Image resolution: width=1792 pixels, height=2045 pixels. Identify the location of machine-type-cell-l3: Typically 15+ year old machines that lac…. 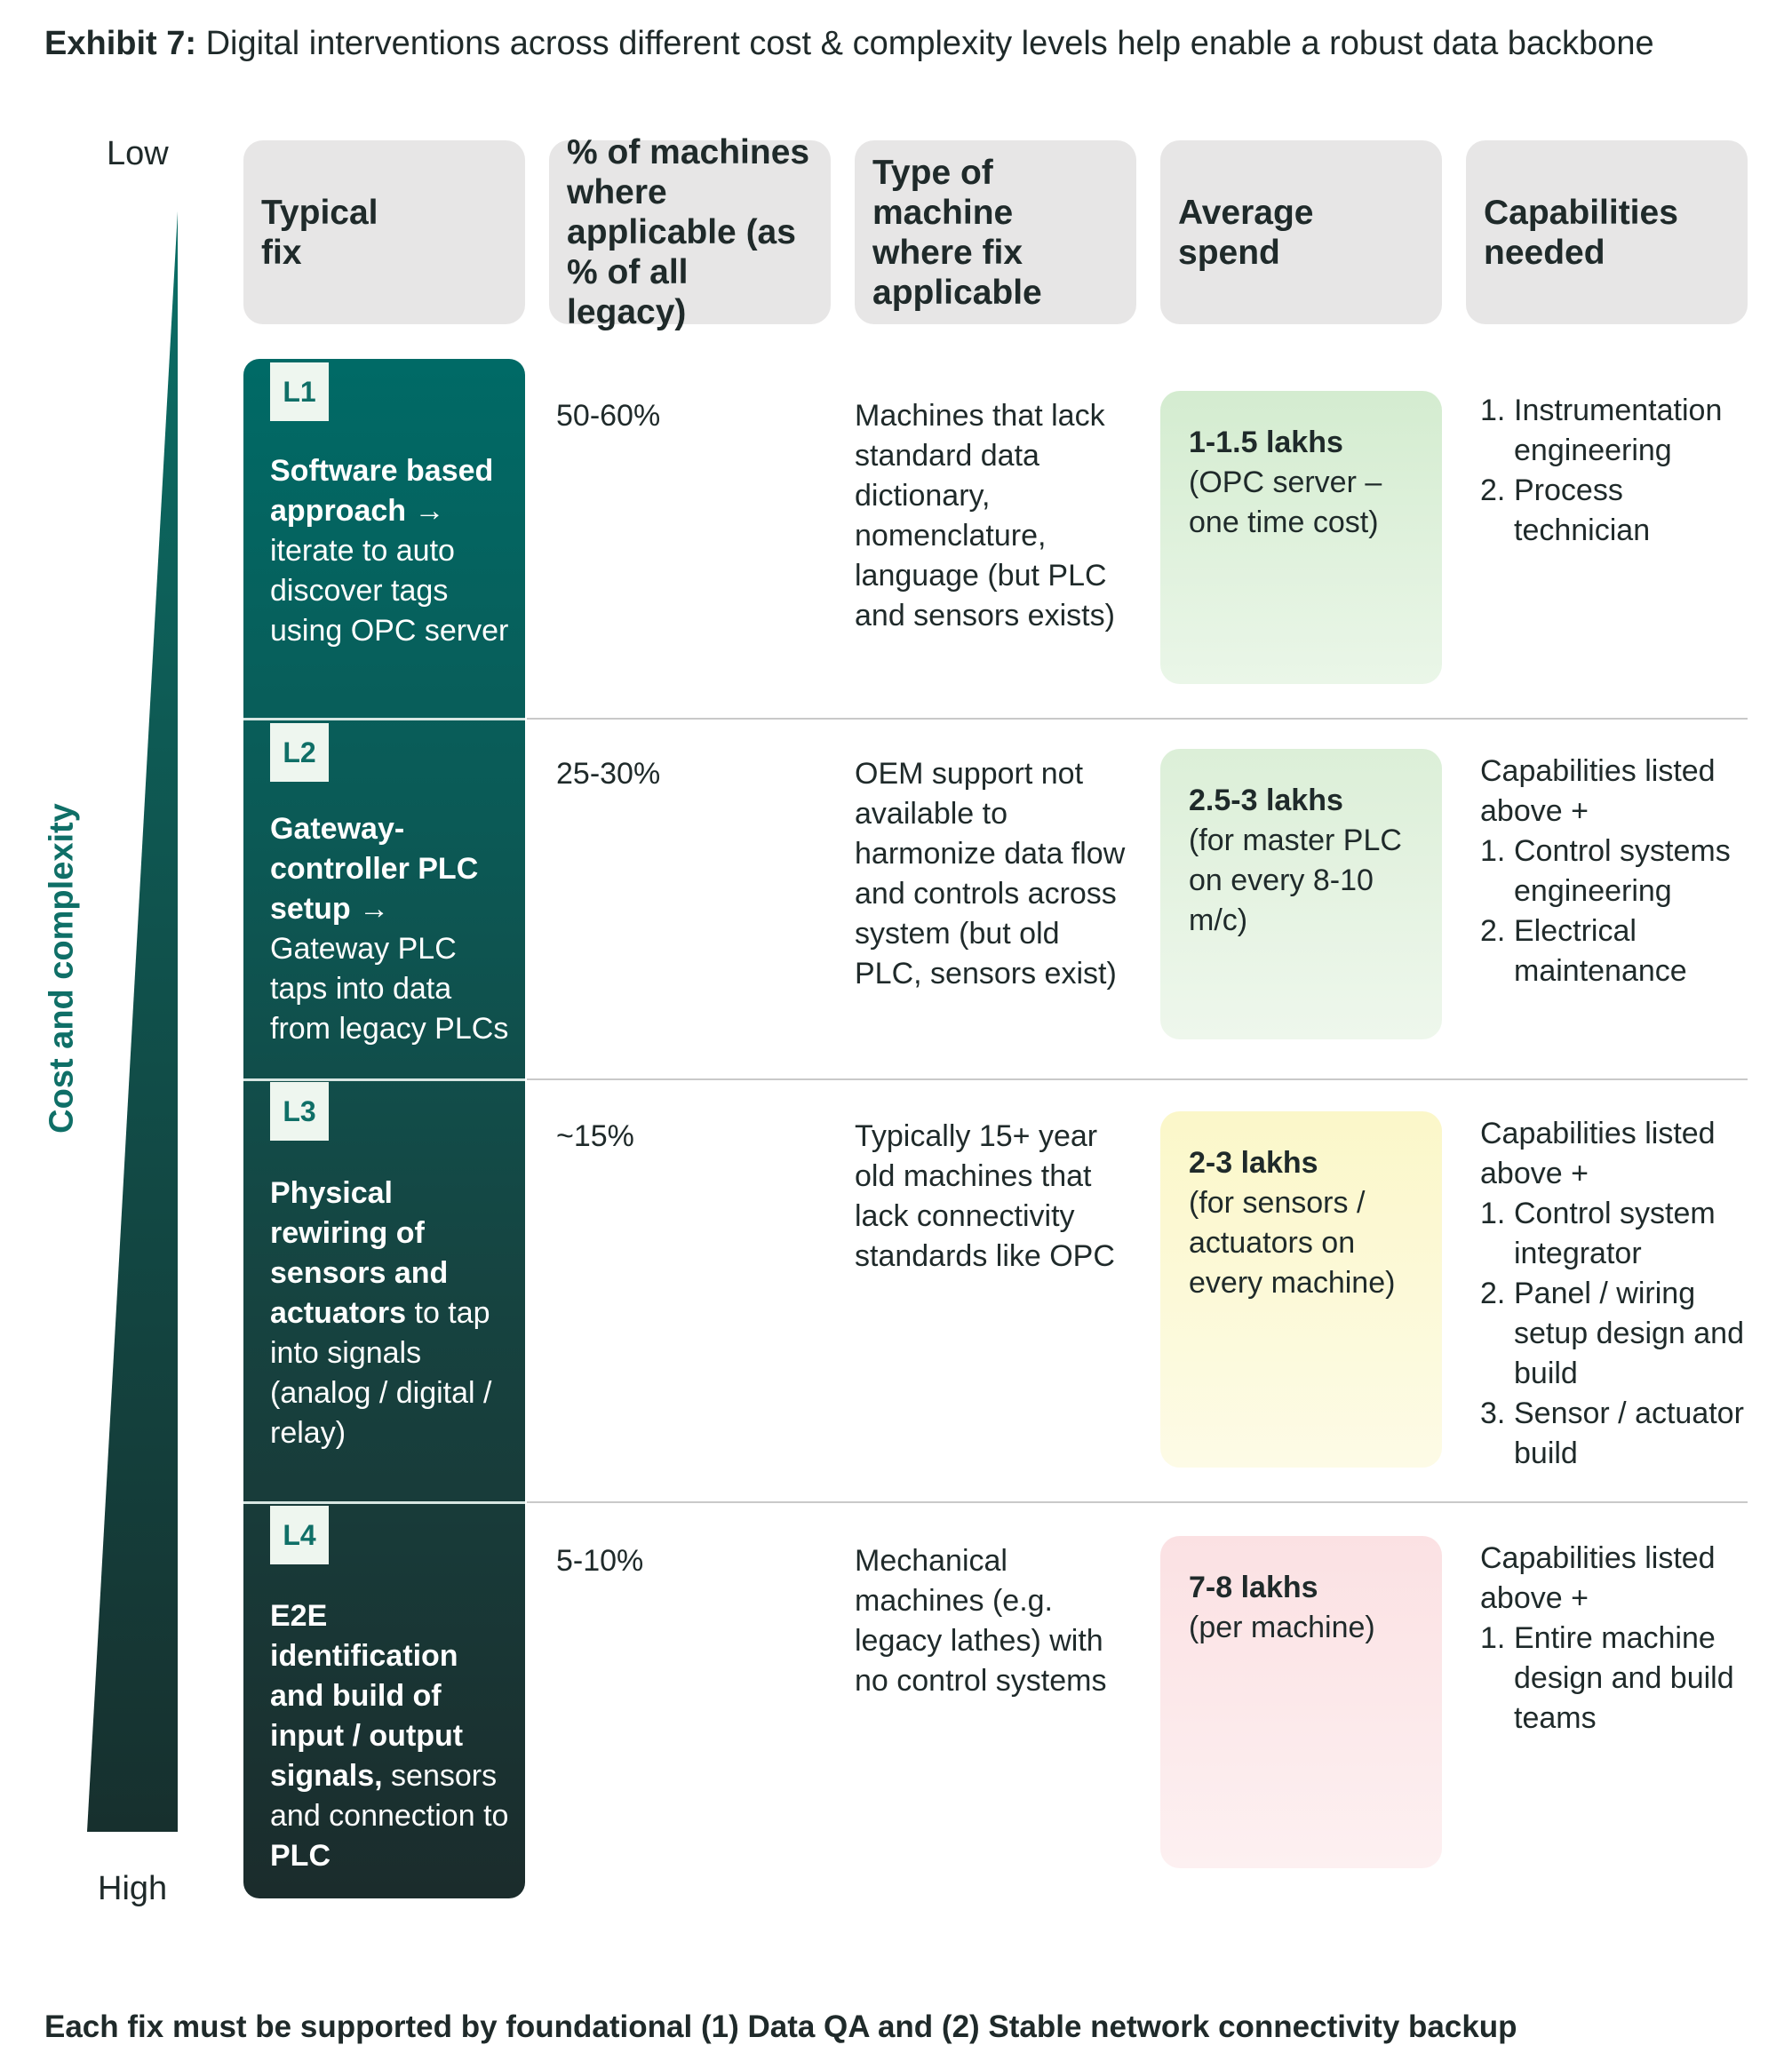
(985, 1196).